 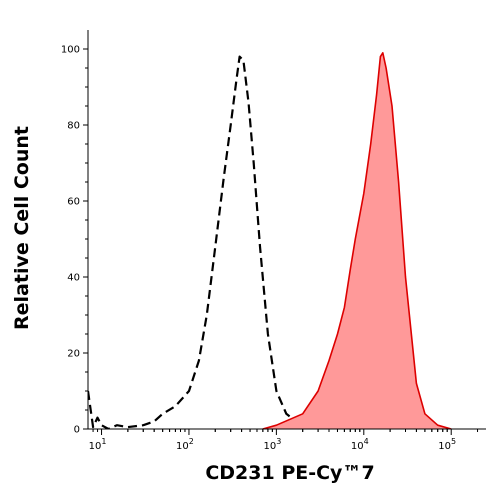 What do you see at coordinates (73, 126) in the screenshot?
I see `y-tick-label: 80` at bounding box center [73, 126].